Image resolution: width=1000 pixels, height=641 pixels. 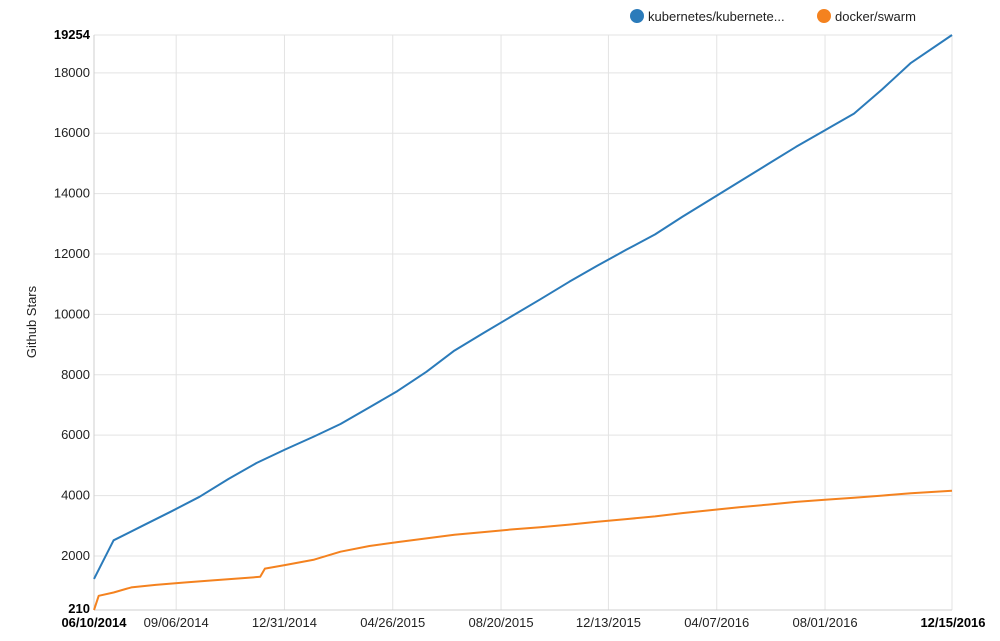 I want to click on x-end-label: 12/15/2016, so click(x=952, y=622).